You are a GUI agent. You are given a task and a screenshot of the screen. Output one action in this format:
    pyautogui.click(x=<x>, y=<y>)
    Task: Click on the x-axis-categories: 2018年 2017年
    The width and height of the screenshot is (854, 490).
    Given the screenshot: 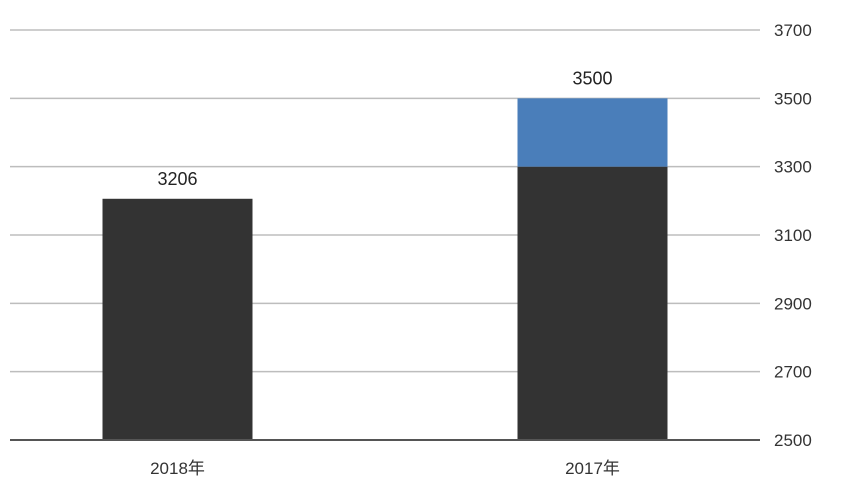 What is the action you would take?
    pyautogui.click(x=385, y=468)
    